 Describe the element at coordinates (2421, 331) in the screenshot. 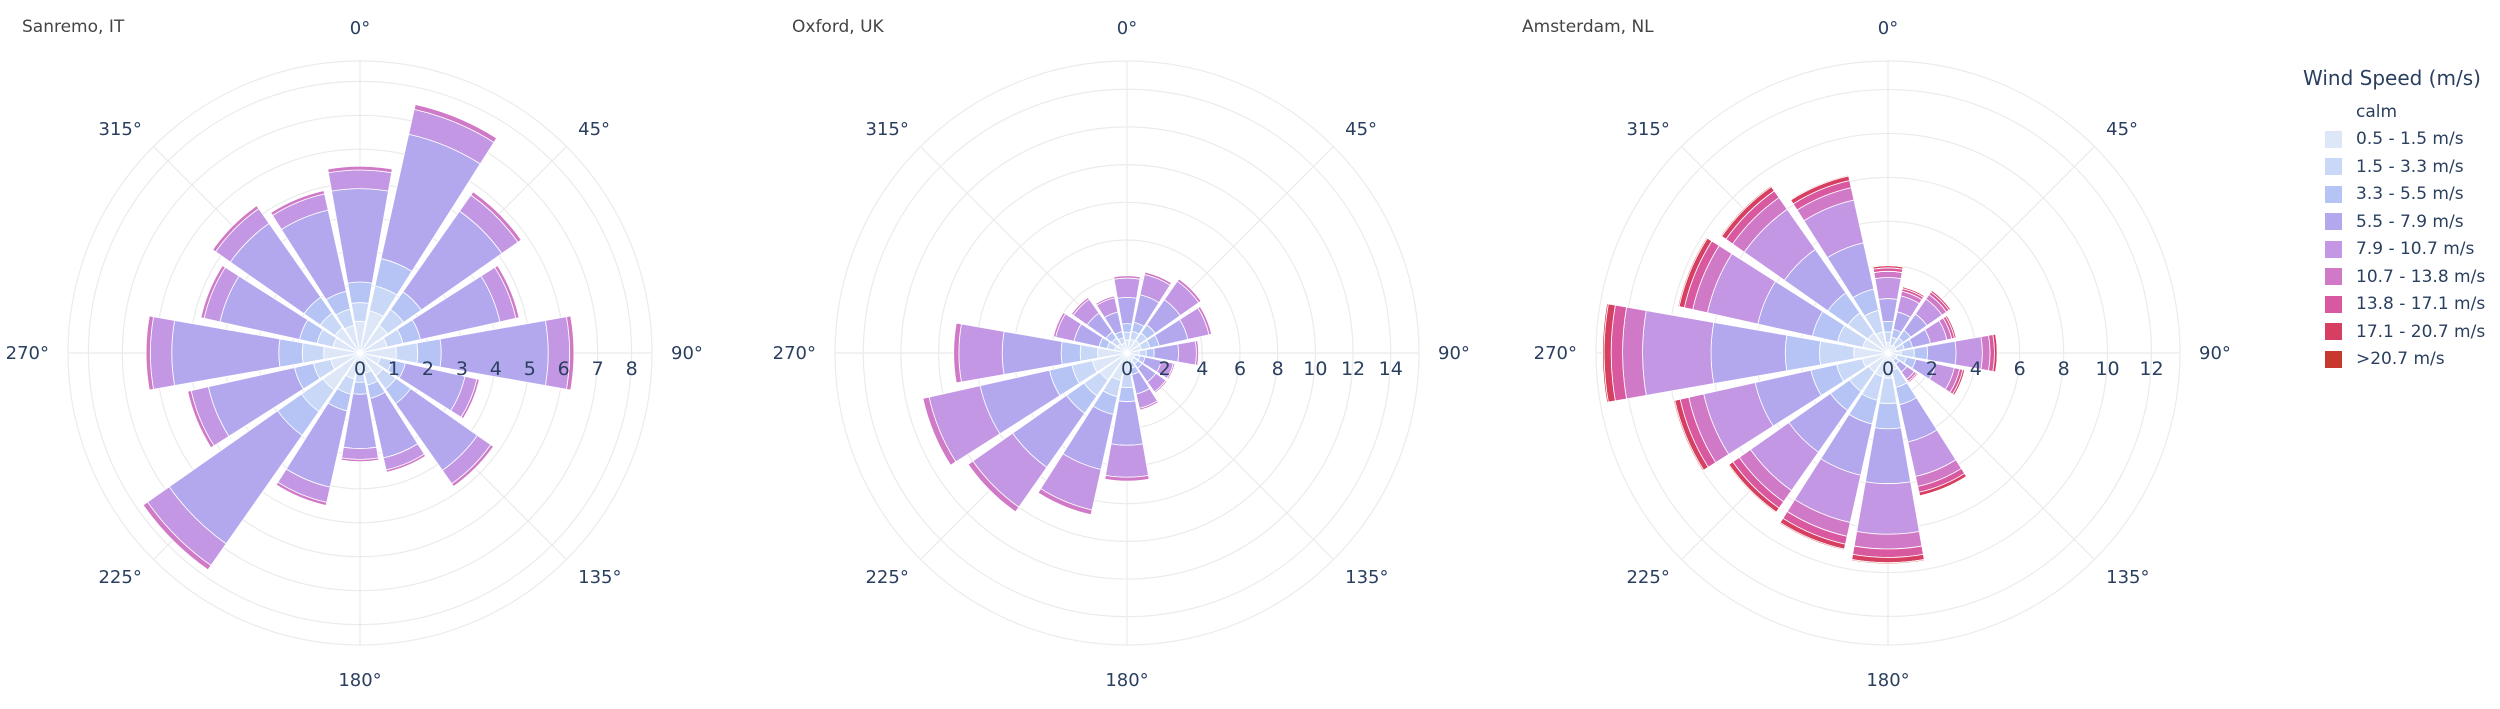

I see `legend-label: 17.1 - 20.7 m/s` at that location.